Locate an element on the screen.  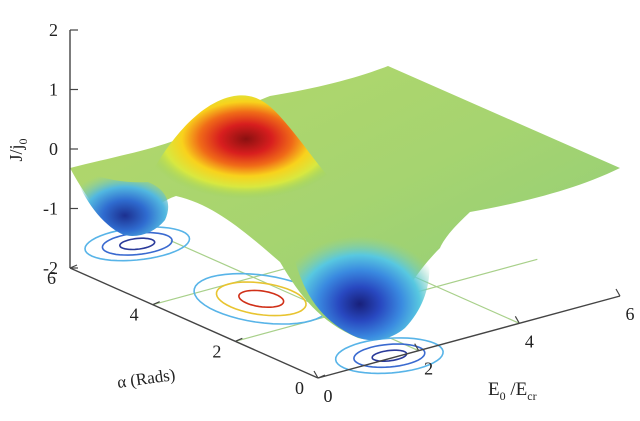
z-tick-label-2: 0 is located at coordinates (53, 149).